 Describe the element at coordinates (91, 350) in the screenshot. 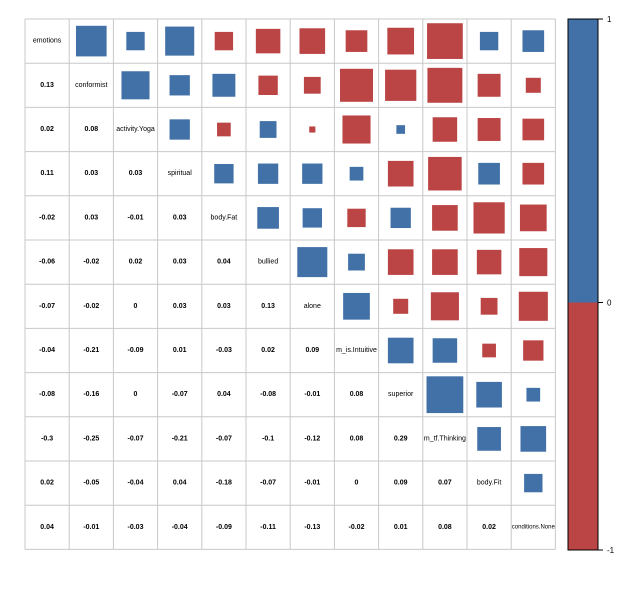

I see `correlation-value: -0.21` at that location.